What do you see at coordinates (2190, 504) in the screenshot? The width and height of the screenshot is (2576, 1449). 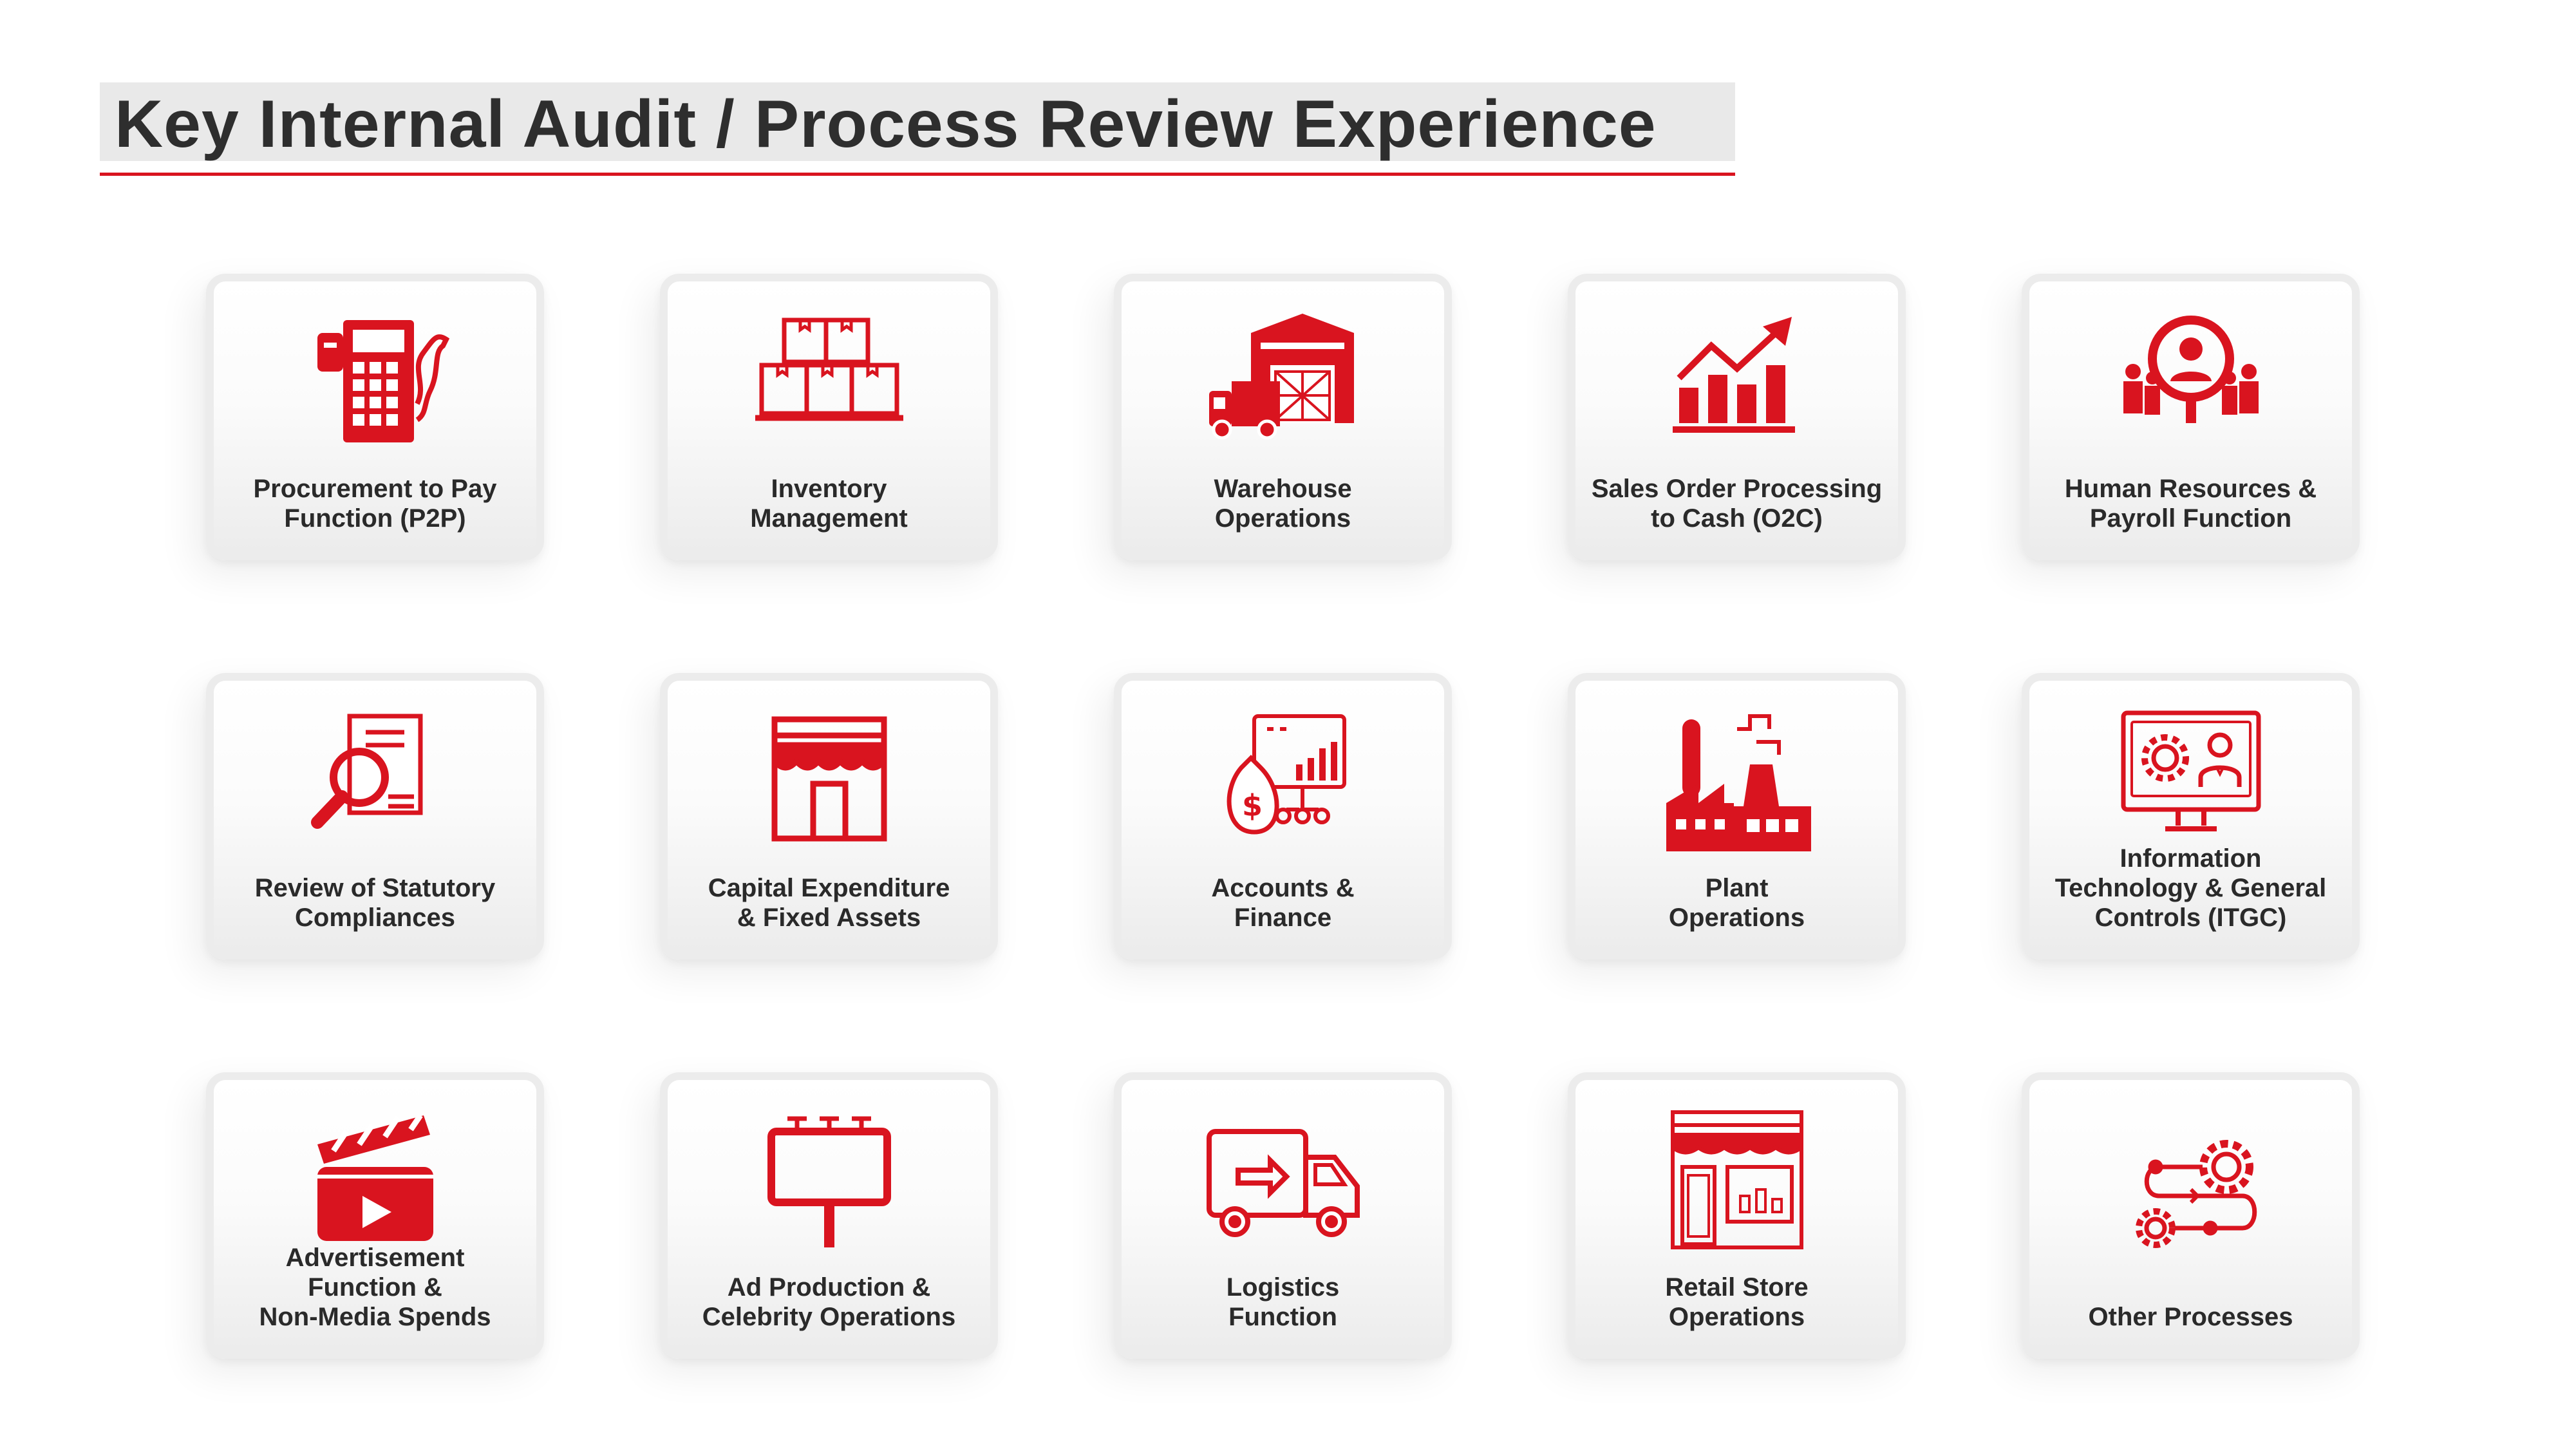 I see `card-label: Human Resources & Payroll Function` at bounding box center [2190, 504].